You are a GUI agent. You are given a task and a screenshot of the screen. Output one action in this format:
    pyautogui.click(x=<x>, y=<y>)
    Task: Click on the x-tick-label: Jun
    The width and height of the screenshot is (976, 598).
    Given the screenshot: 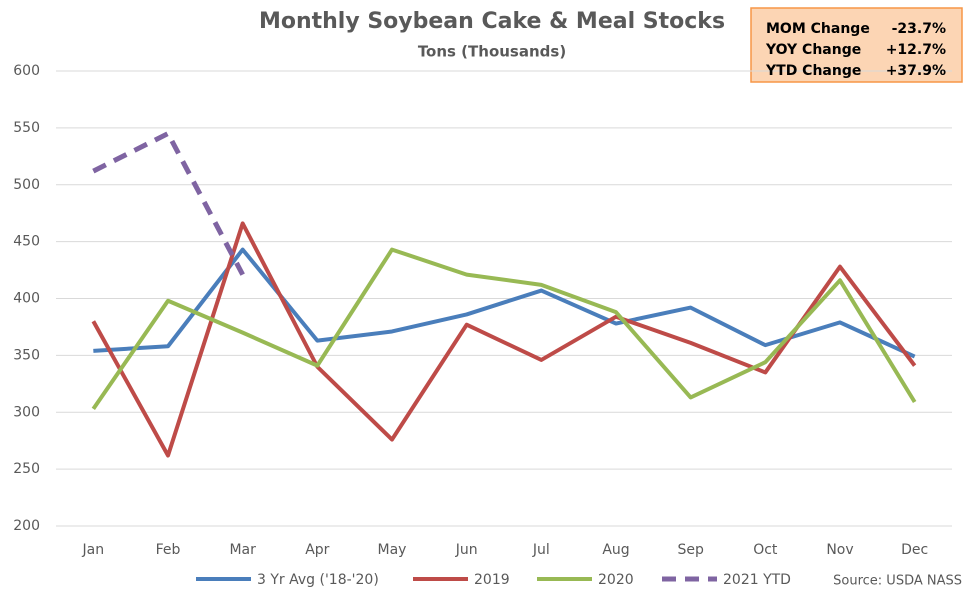 What is the action you would take?
    pyautogui.click(x=466, y=550)
    